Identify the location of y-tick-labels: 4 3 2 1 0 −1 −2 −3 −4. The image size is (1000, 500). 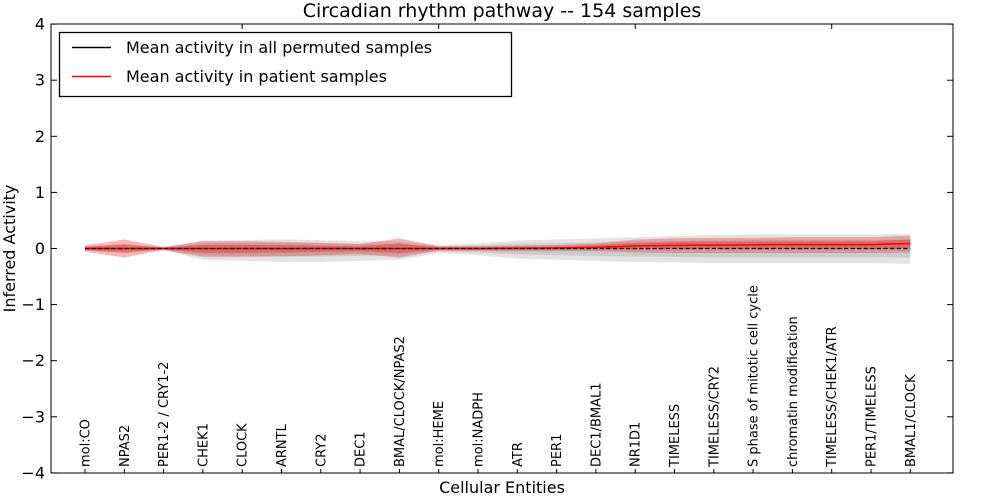
(33, 249).